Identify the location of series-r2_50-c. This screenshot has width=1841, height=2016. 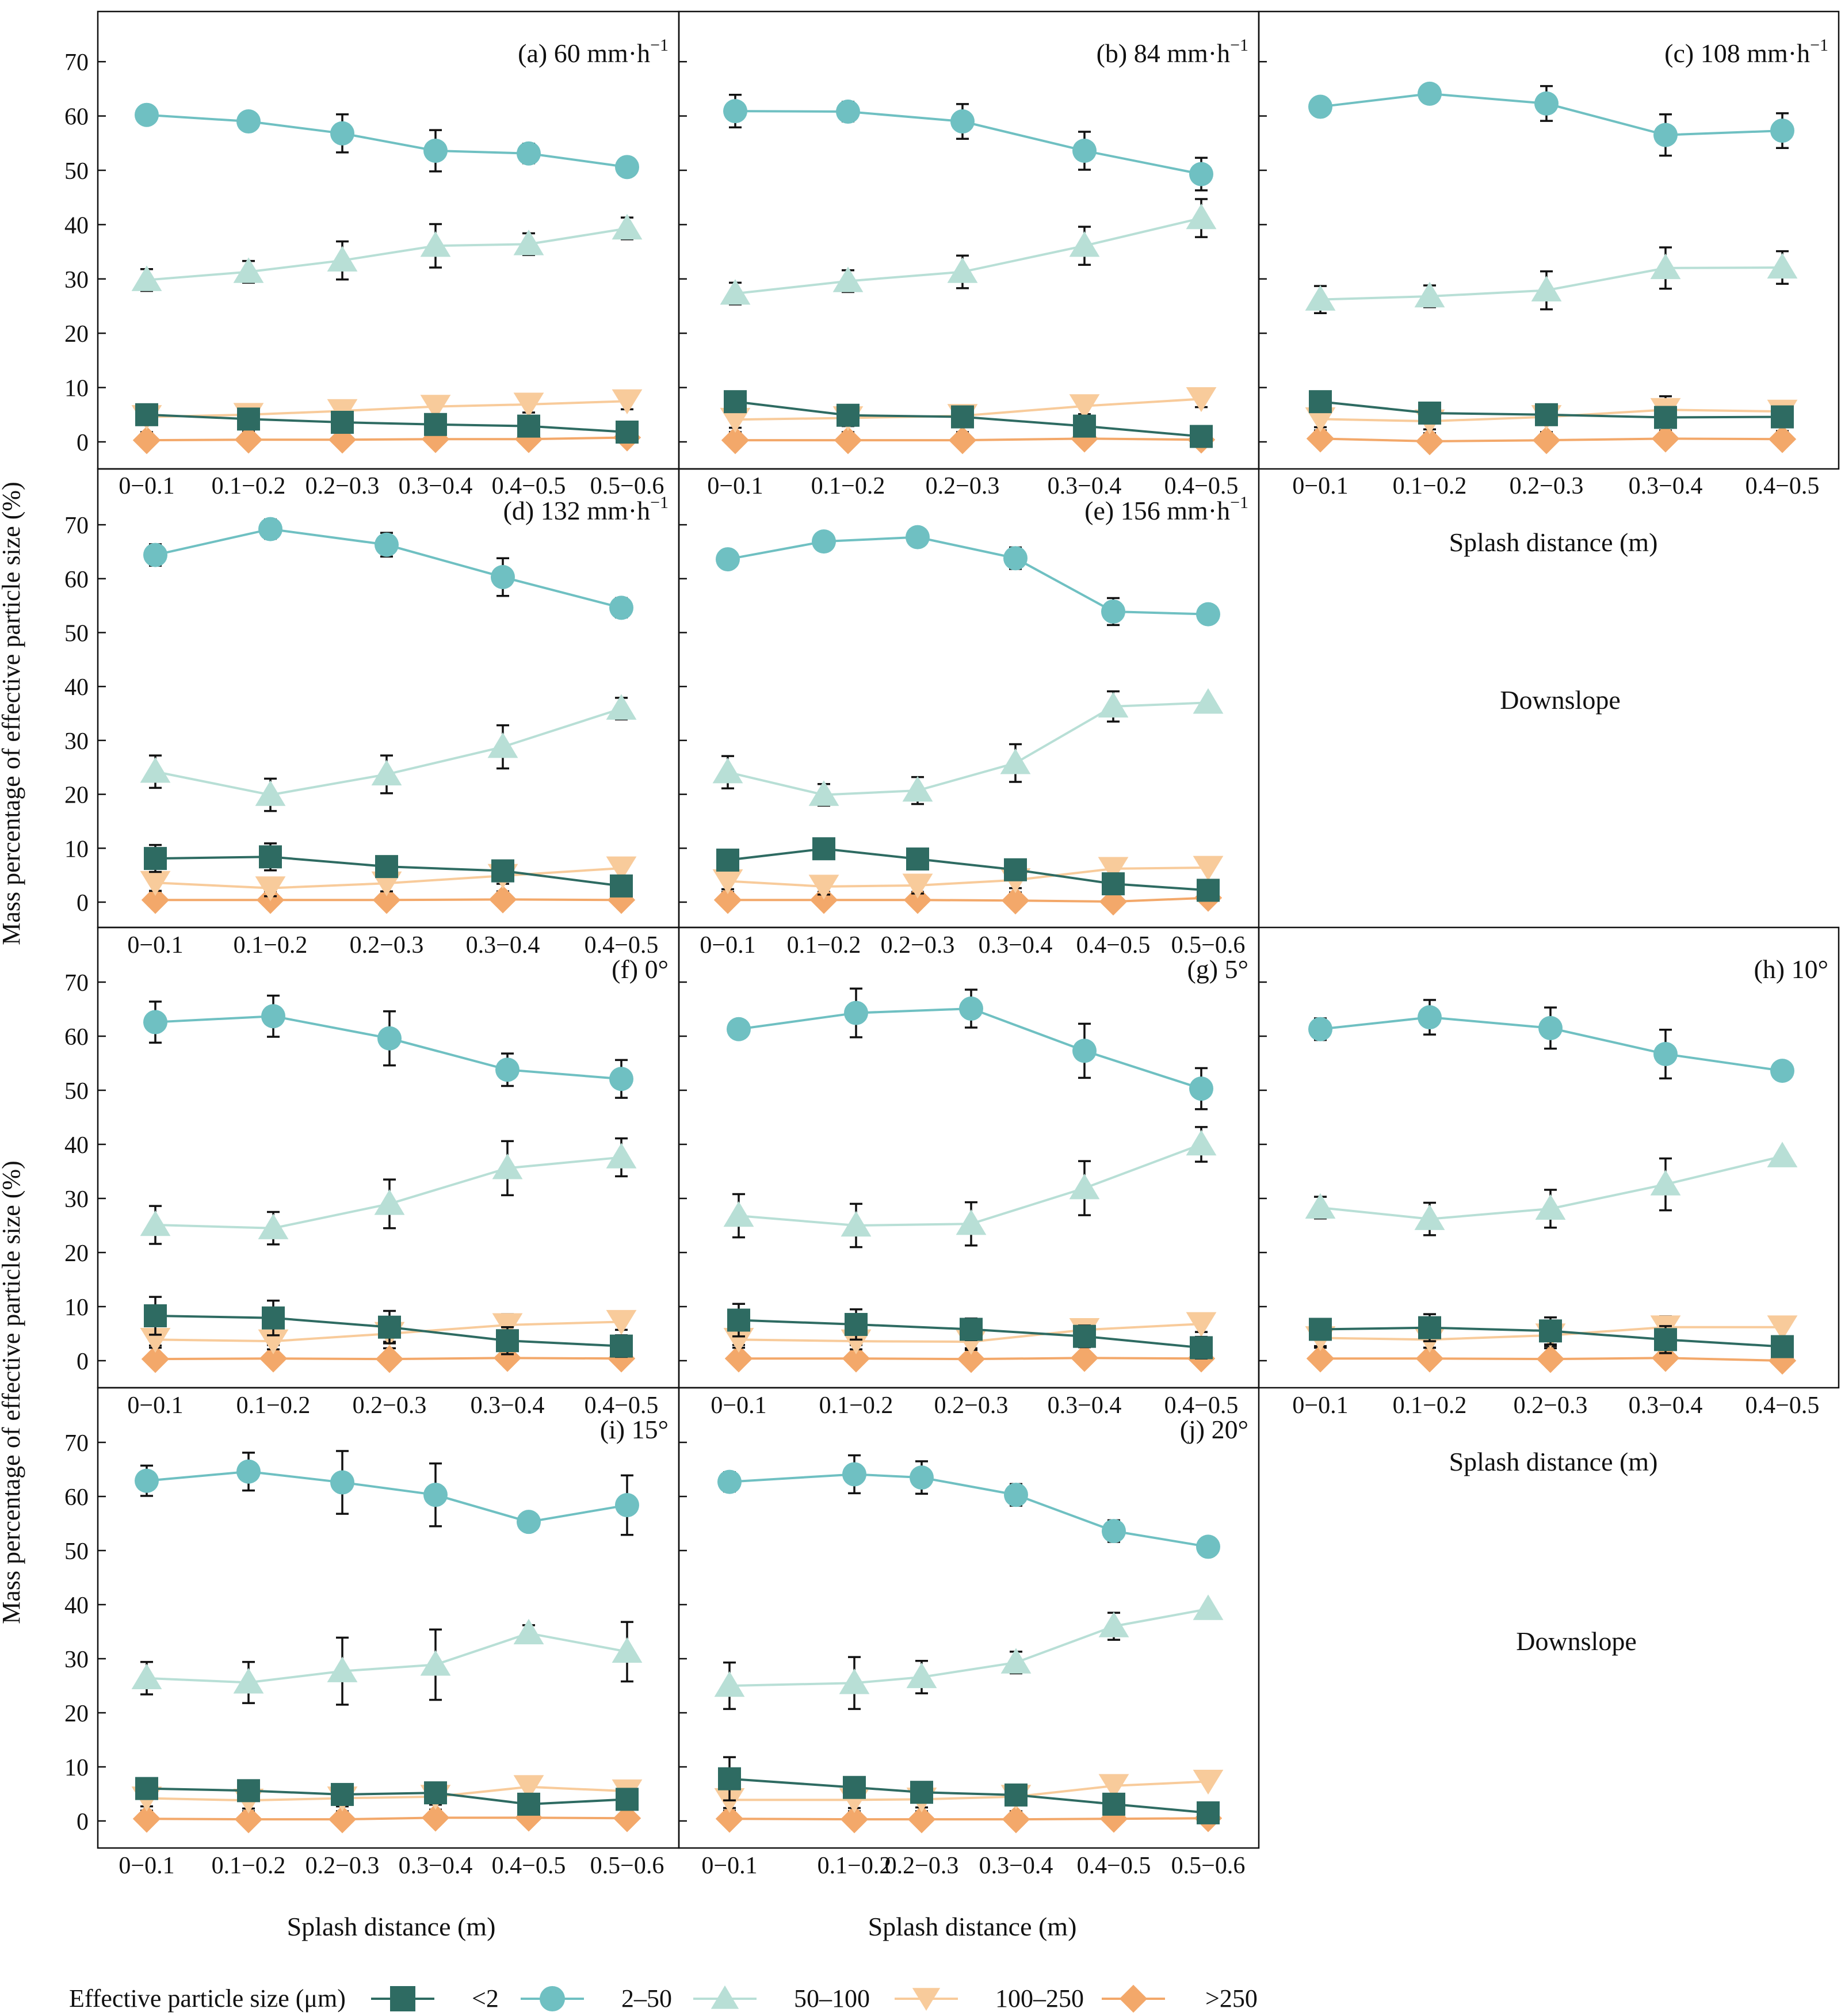
(1551, 119).